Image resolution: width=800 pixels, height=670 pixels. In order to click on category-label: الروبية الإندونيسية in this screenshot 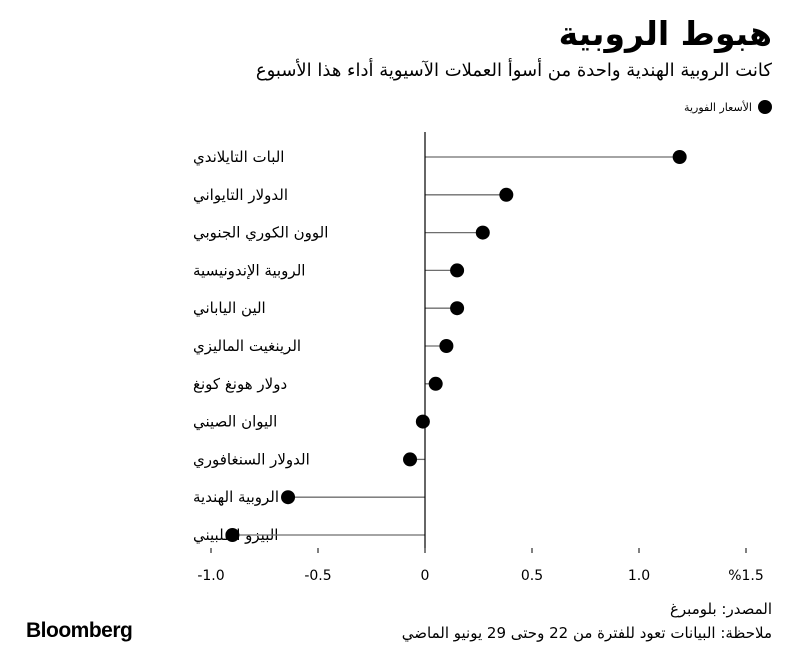, I will do `click(249, 270)`.